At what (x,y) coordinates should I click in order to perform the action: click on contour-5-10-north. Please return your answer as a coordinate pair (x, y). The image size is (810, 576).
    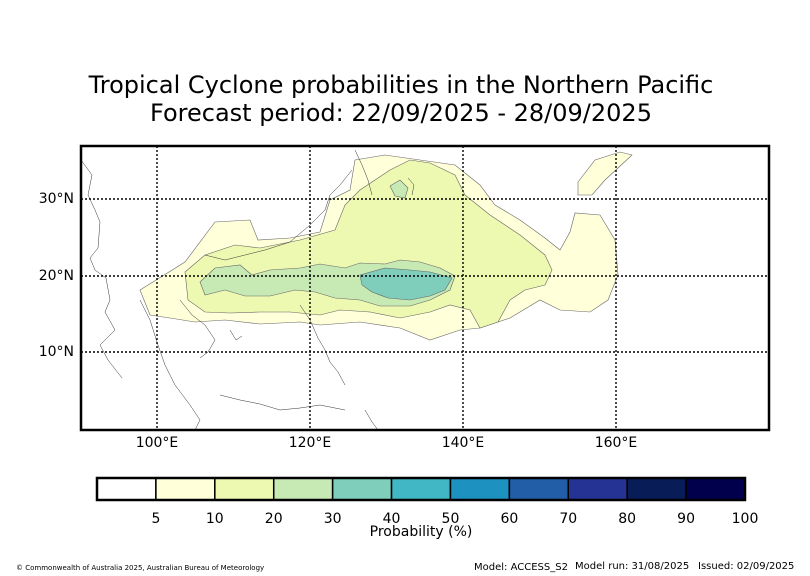
    Looking at the image, I should click on (605, 173).